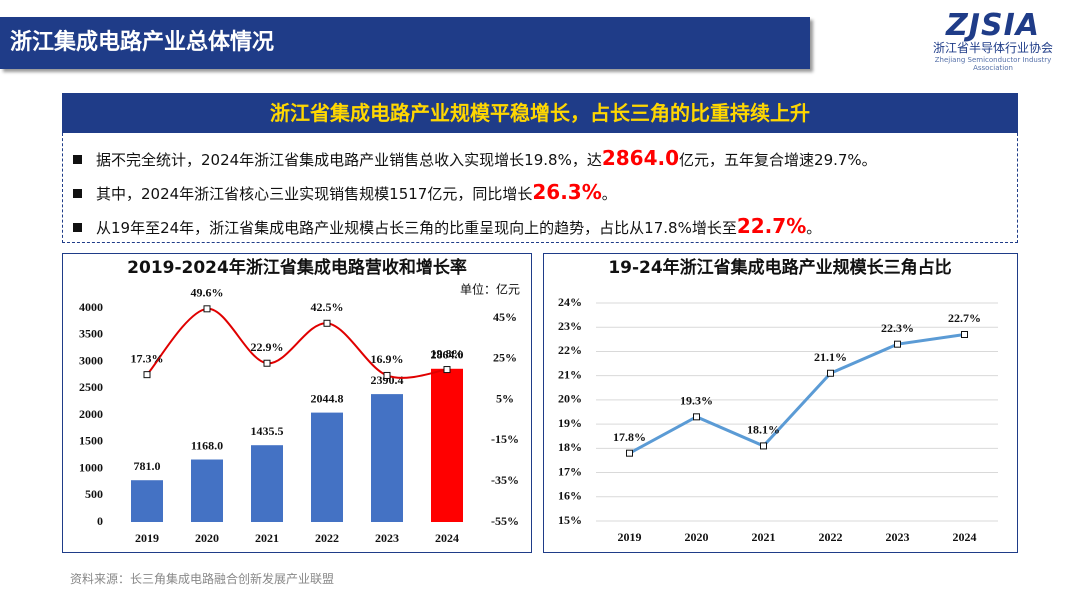  What do you see at coordinates (505, 439) in the screenshot?
I see `y2-tick-label: -15%` at bounding box center [505, 439].